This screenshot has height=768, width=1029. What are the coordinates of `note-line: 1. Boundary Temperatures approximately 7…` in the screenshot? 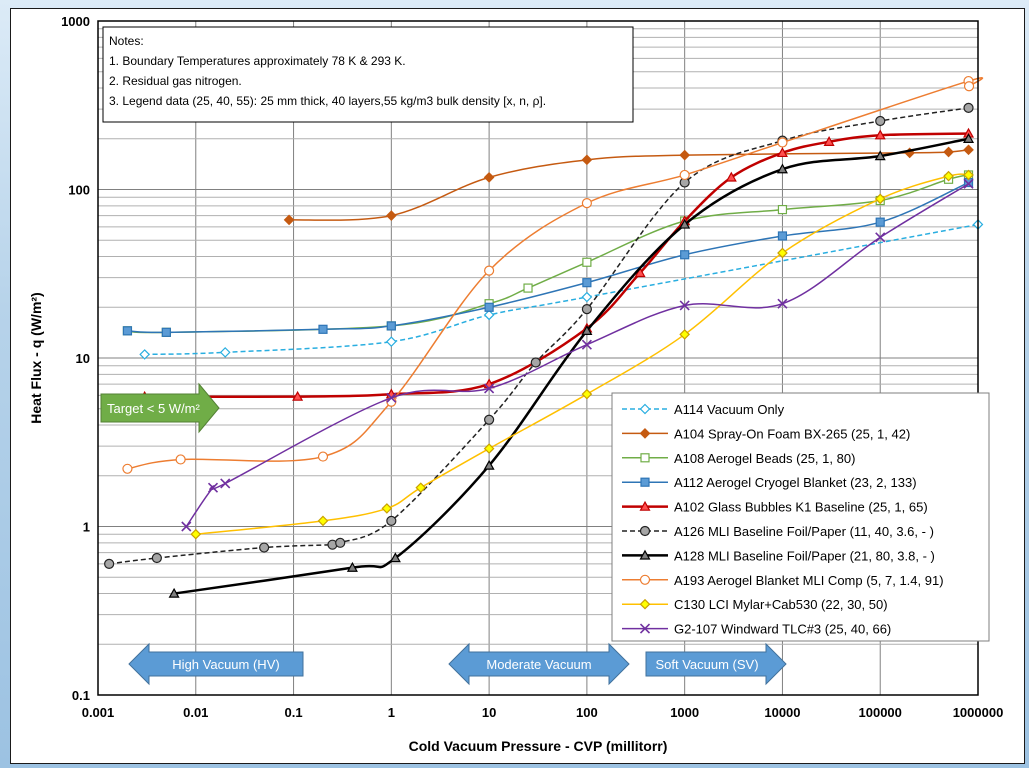 It's located at (257, 61).